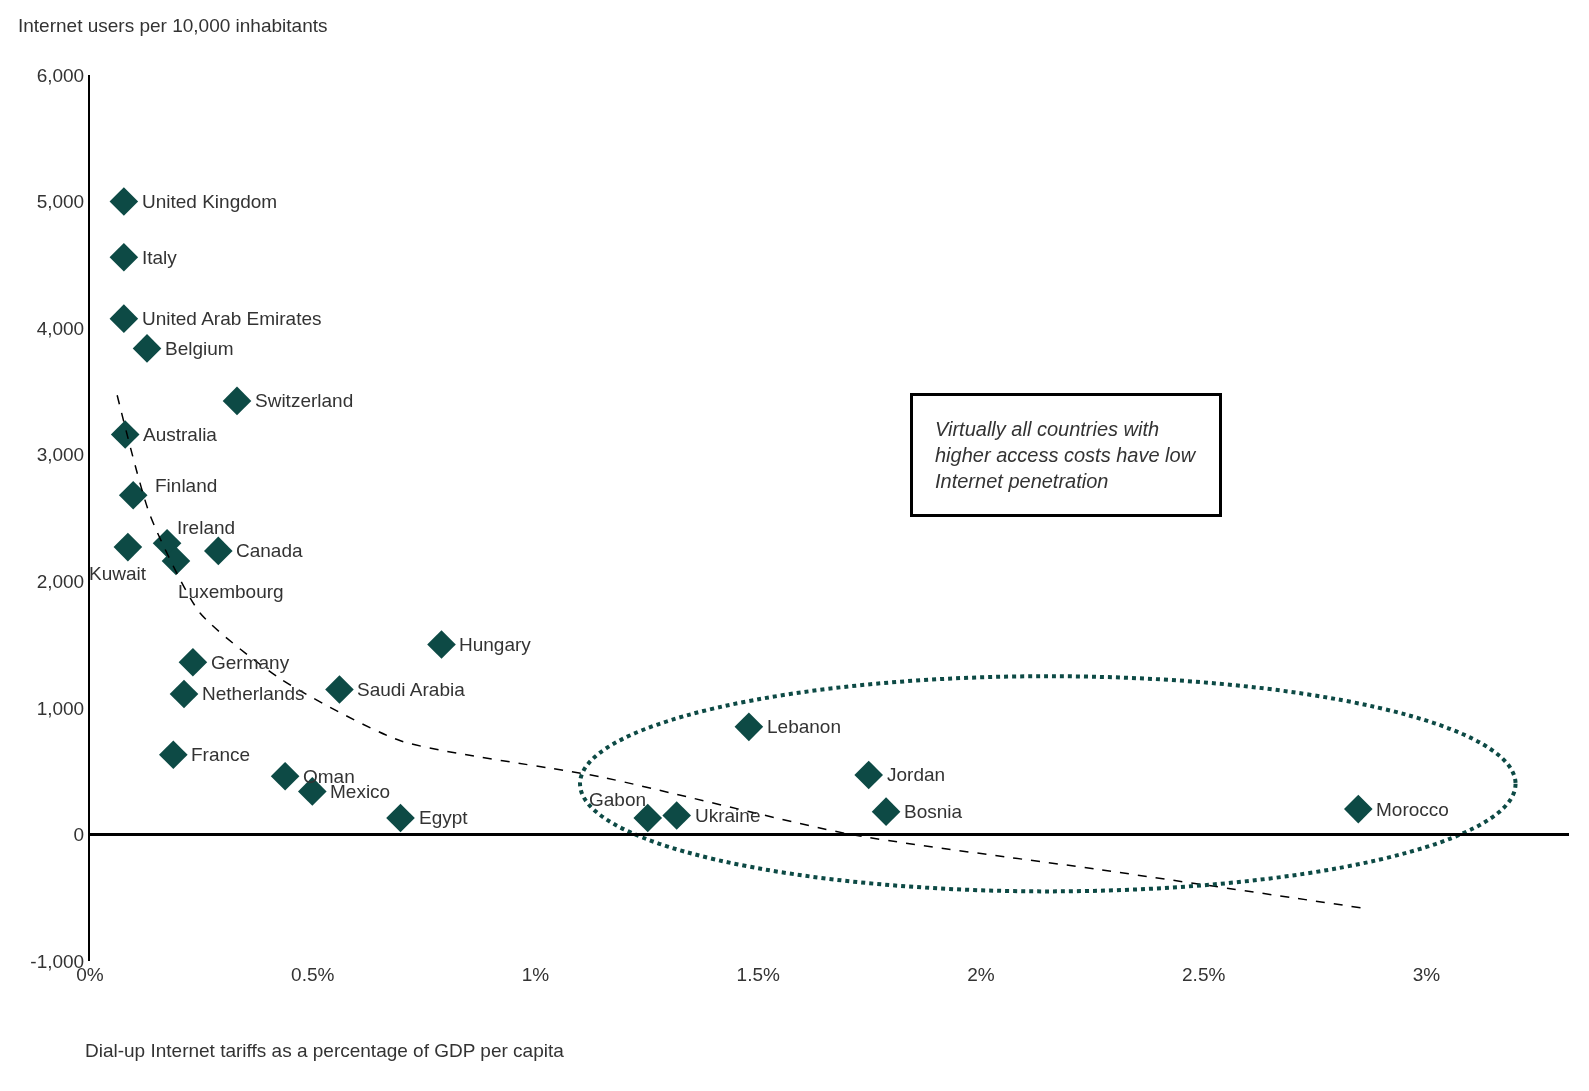  Describe the element at coordinates (618, 799) in the screenshot. I see `annotation: Gabon` at that location.